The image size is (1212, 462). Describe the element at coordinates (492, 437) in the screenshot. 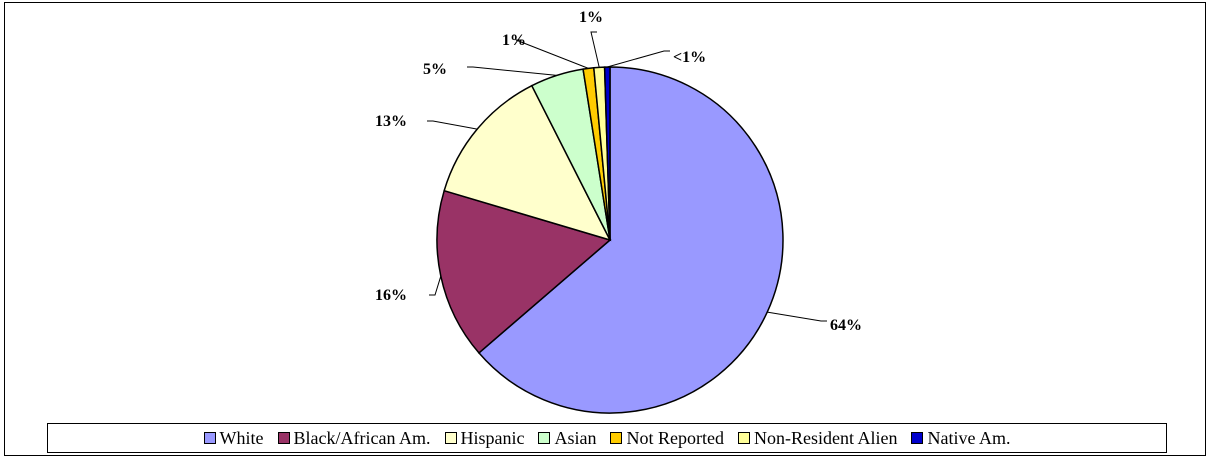

I see `legend-label: Hispanic` at that location.